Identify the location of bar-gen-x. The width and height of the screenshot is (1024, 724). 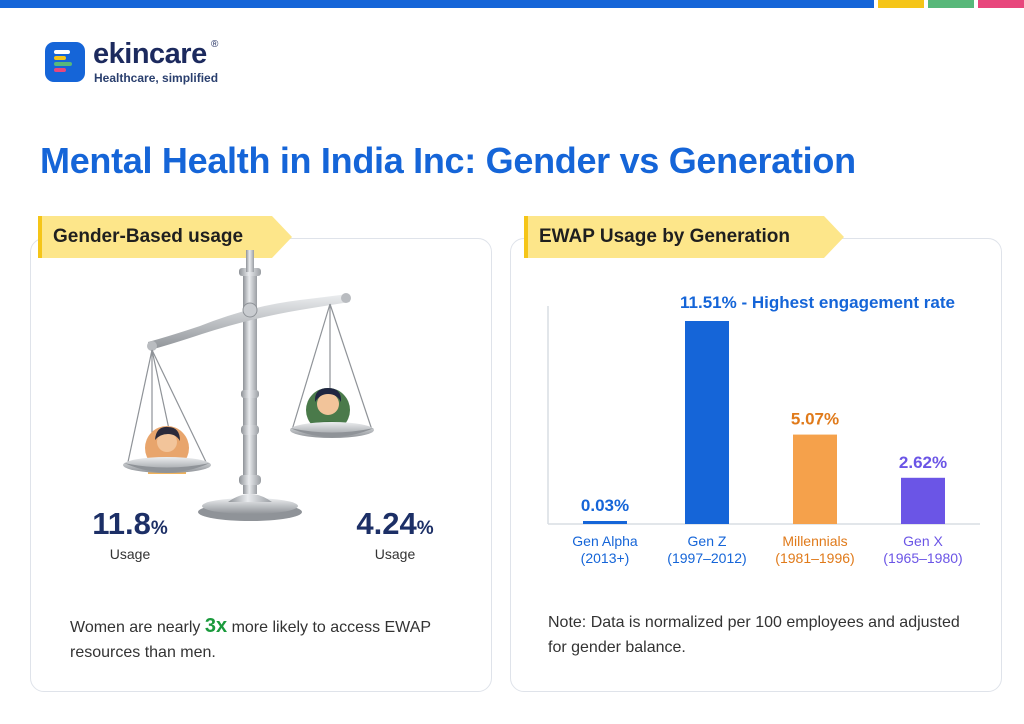
(923, 500).